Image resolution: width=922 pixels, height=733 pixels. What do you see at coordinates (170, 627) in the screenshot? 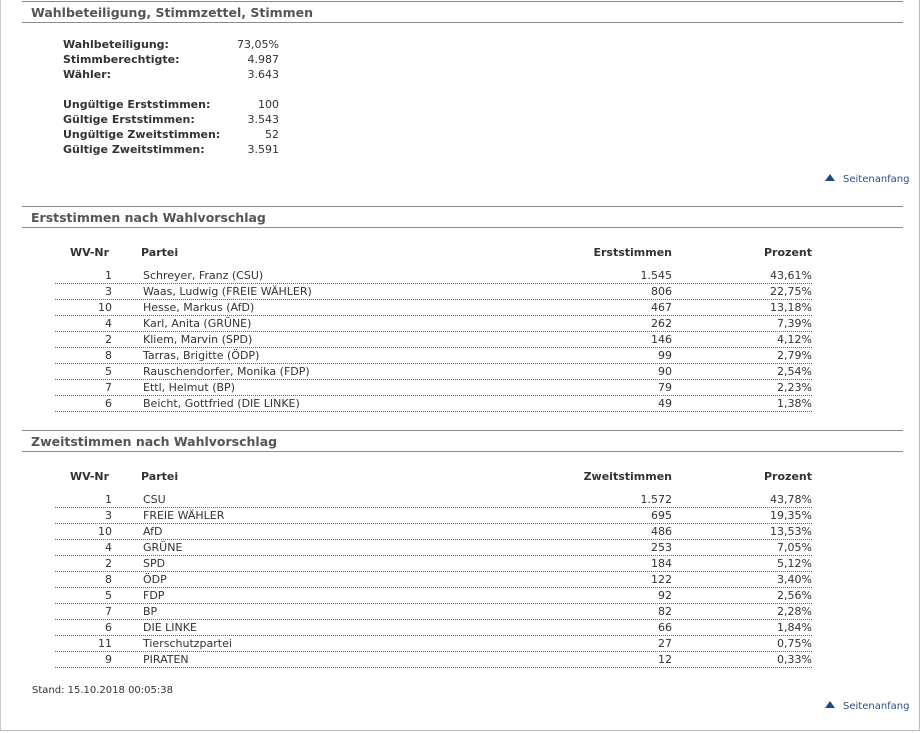
I see `cell-name: DIE LINKE` at bounding box center [170, 627].